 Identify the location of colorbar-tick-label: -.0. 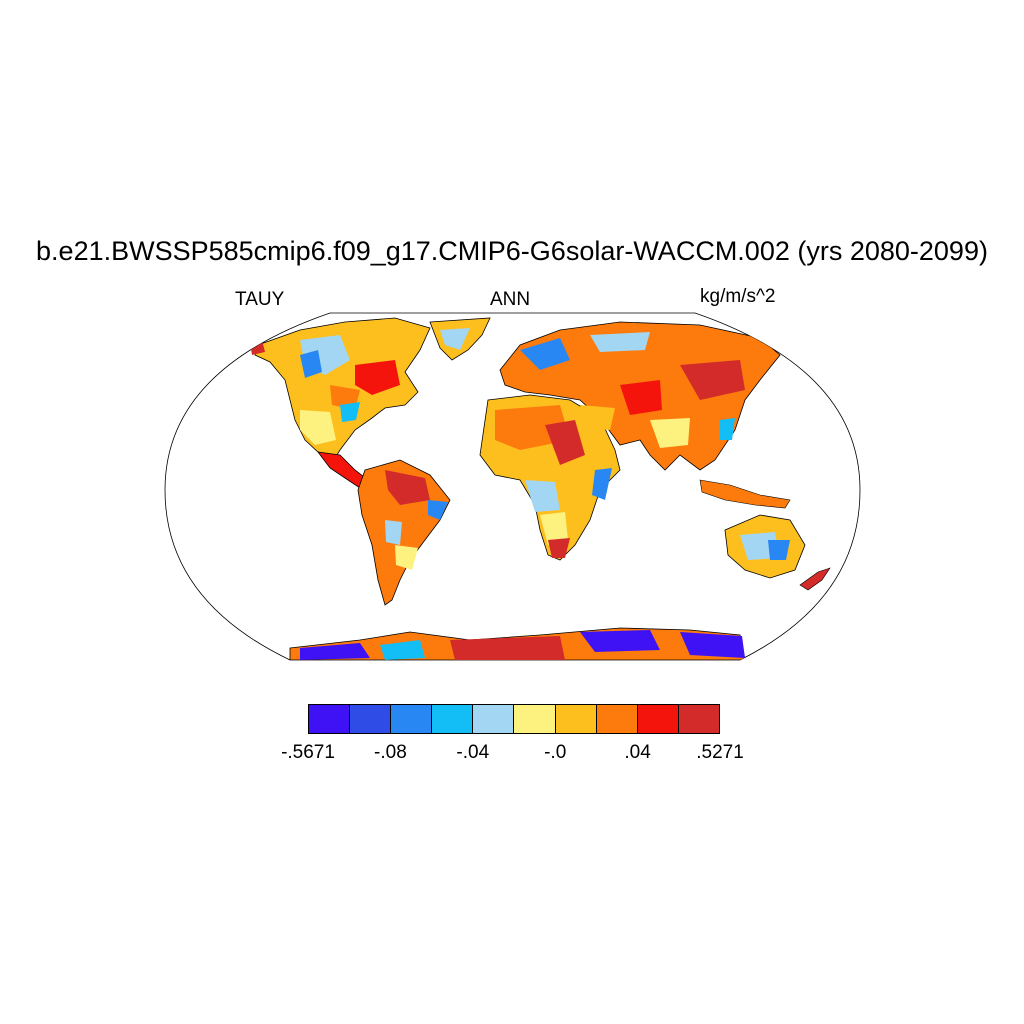
(555, 752).